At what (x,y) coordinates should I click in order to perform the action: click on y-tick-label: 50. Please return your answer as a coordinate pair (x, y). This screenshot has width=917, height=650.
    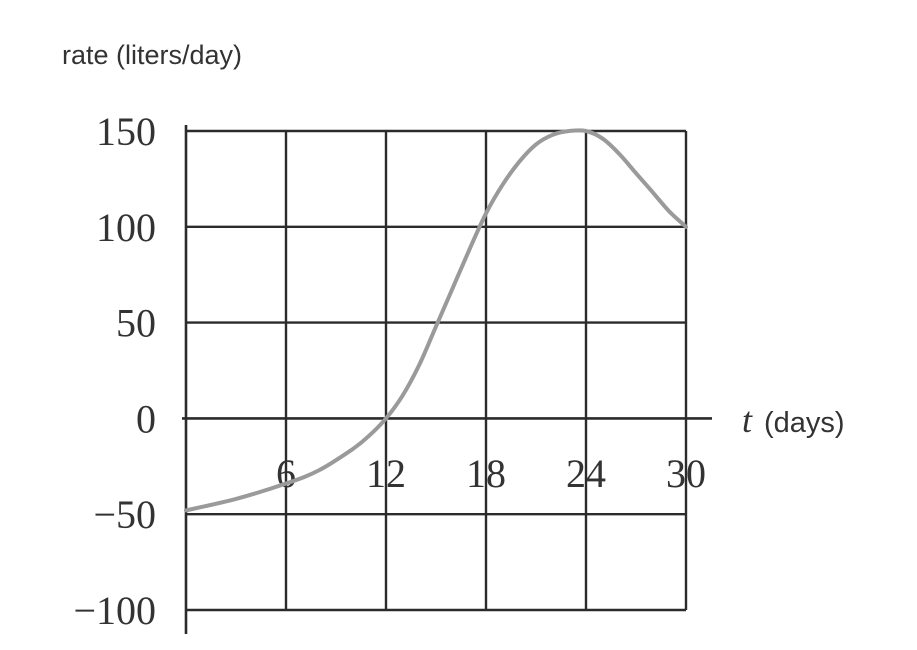
    Looking at the image, I should click on (136, 323).